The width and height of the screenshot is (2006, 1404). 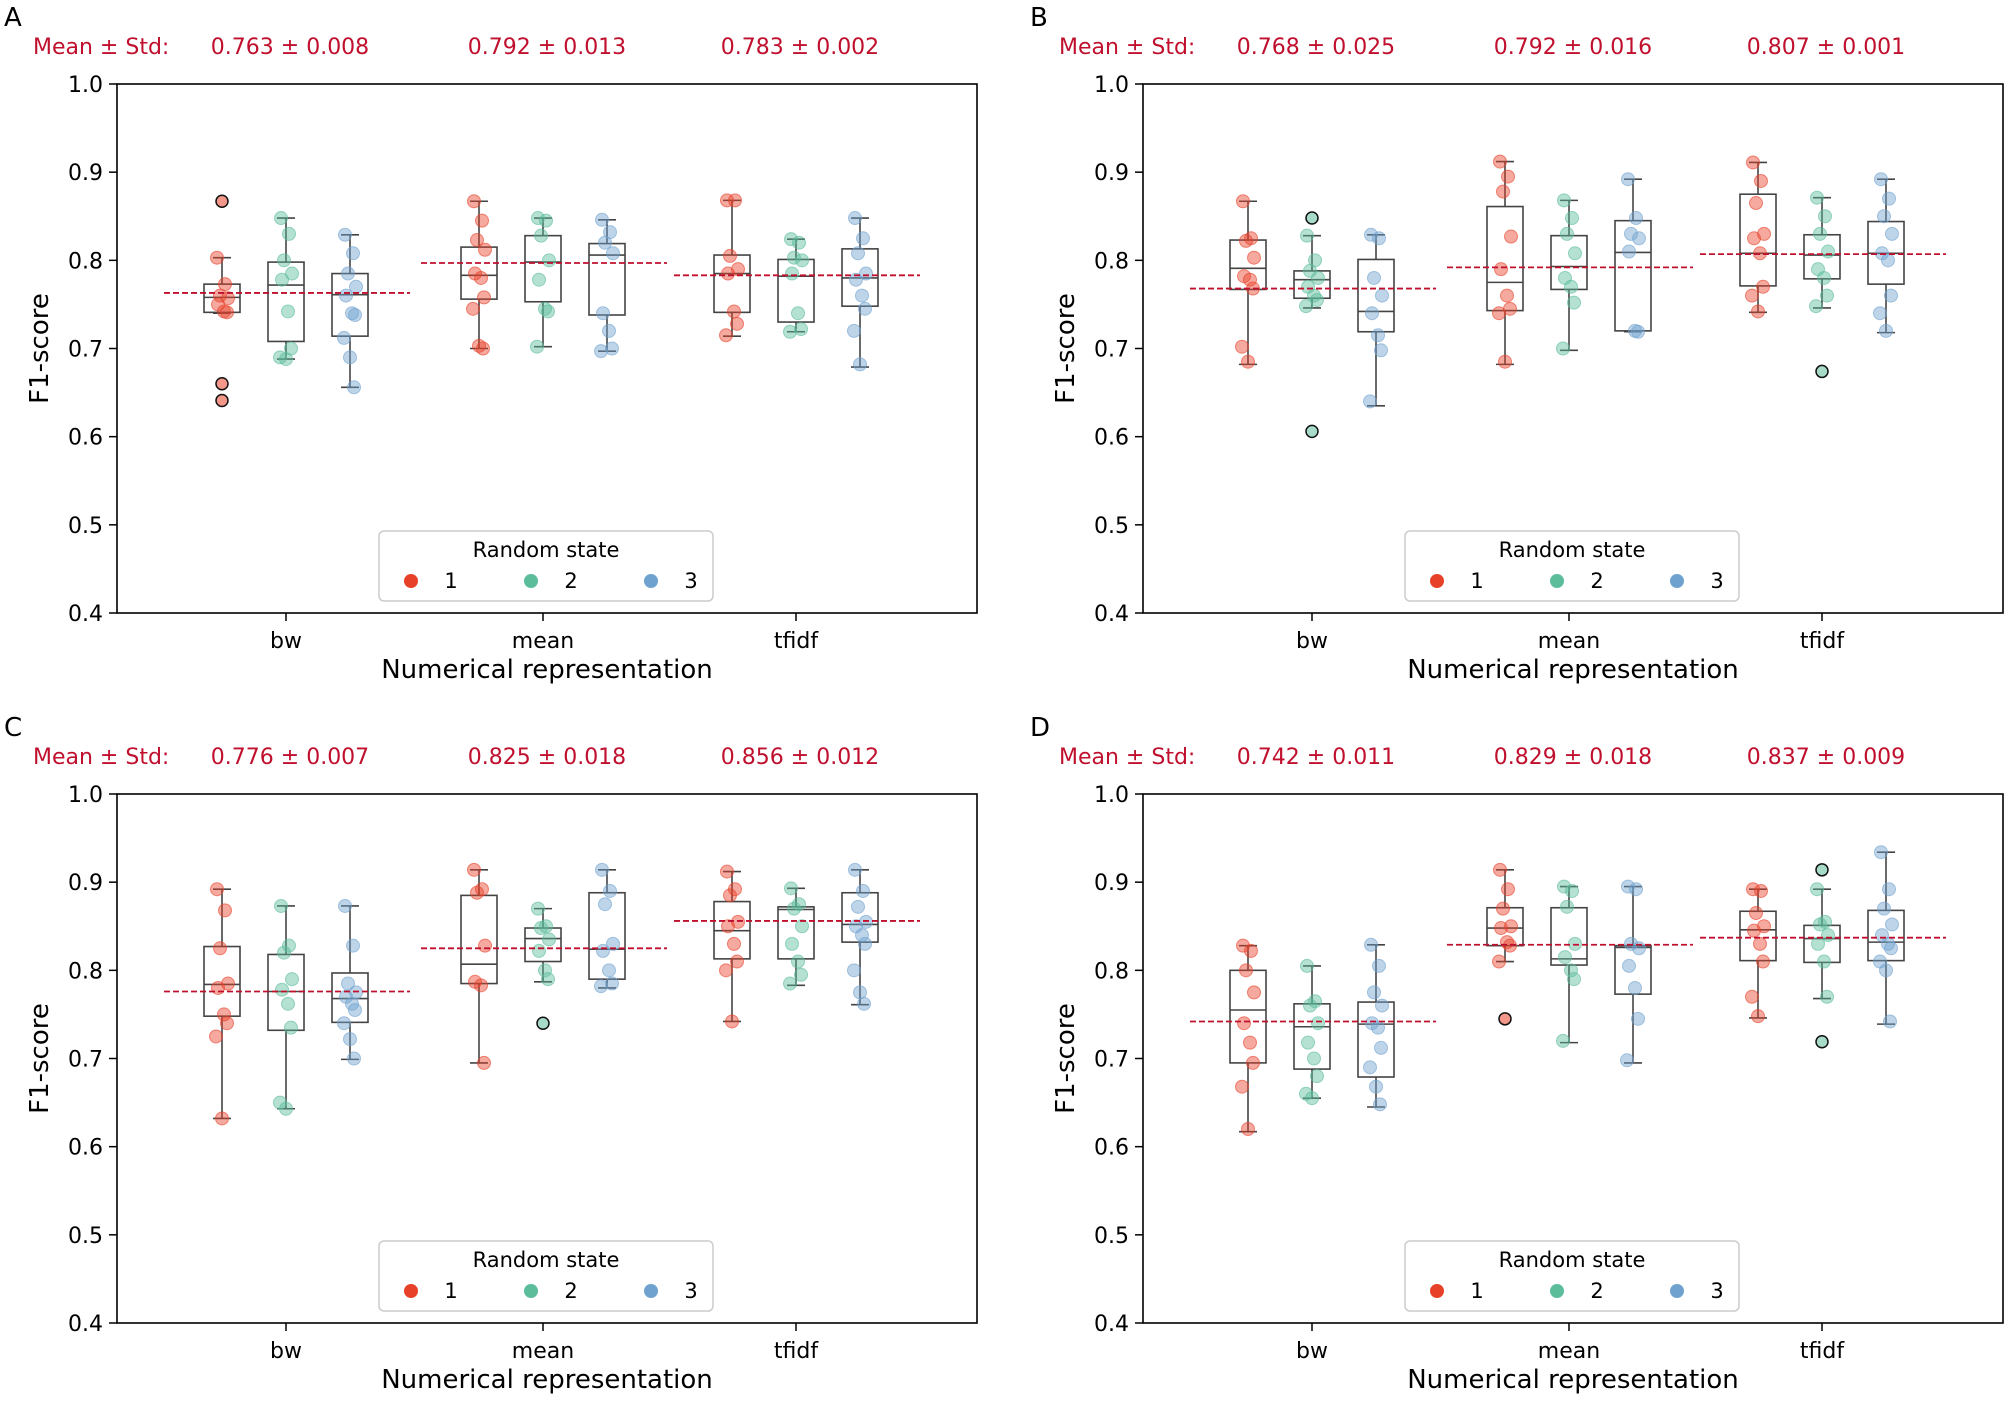 I want to click on x-tick-label-tfidf: tfidf, so click(x=796, y=641).